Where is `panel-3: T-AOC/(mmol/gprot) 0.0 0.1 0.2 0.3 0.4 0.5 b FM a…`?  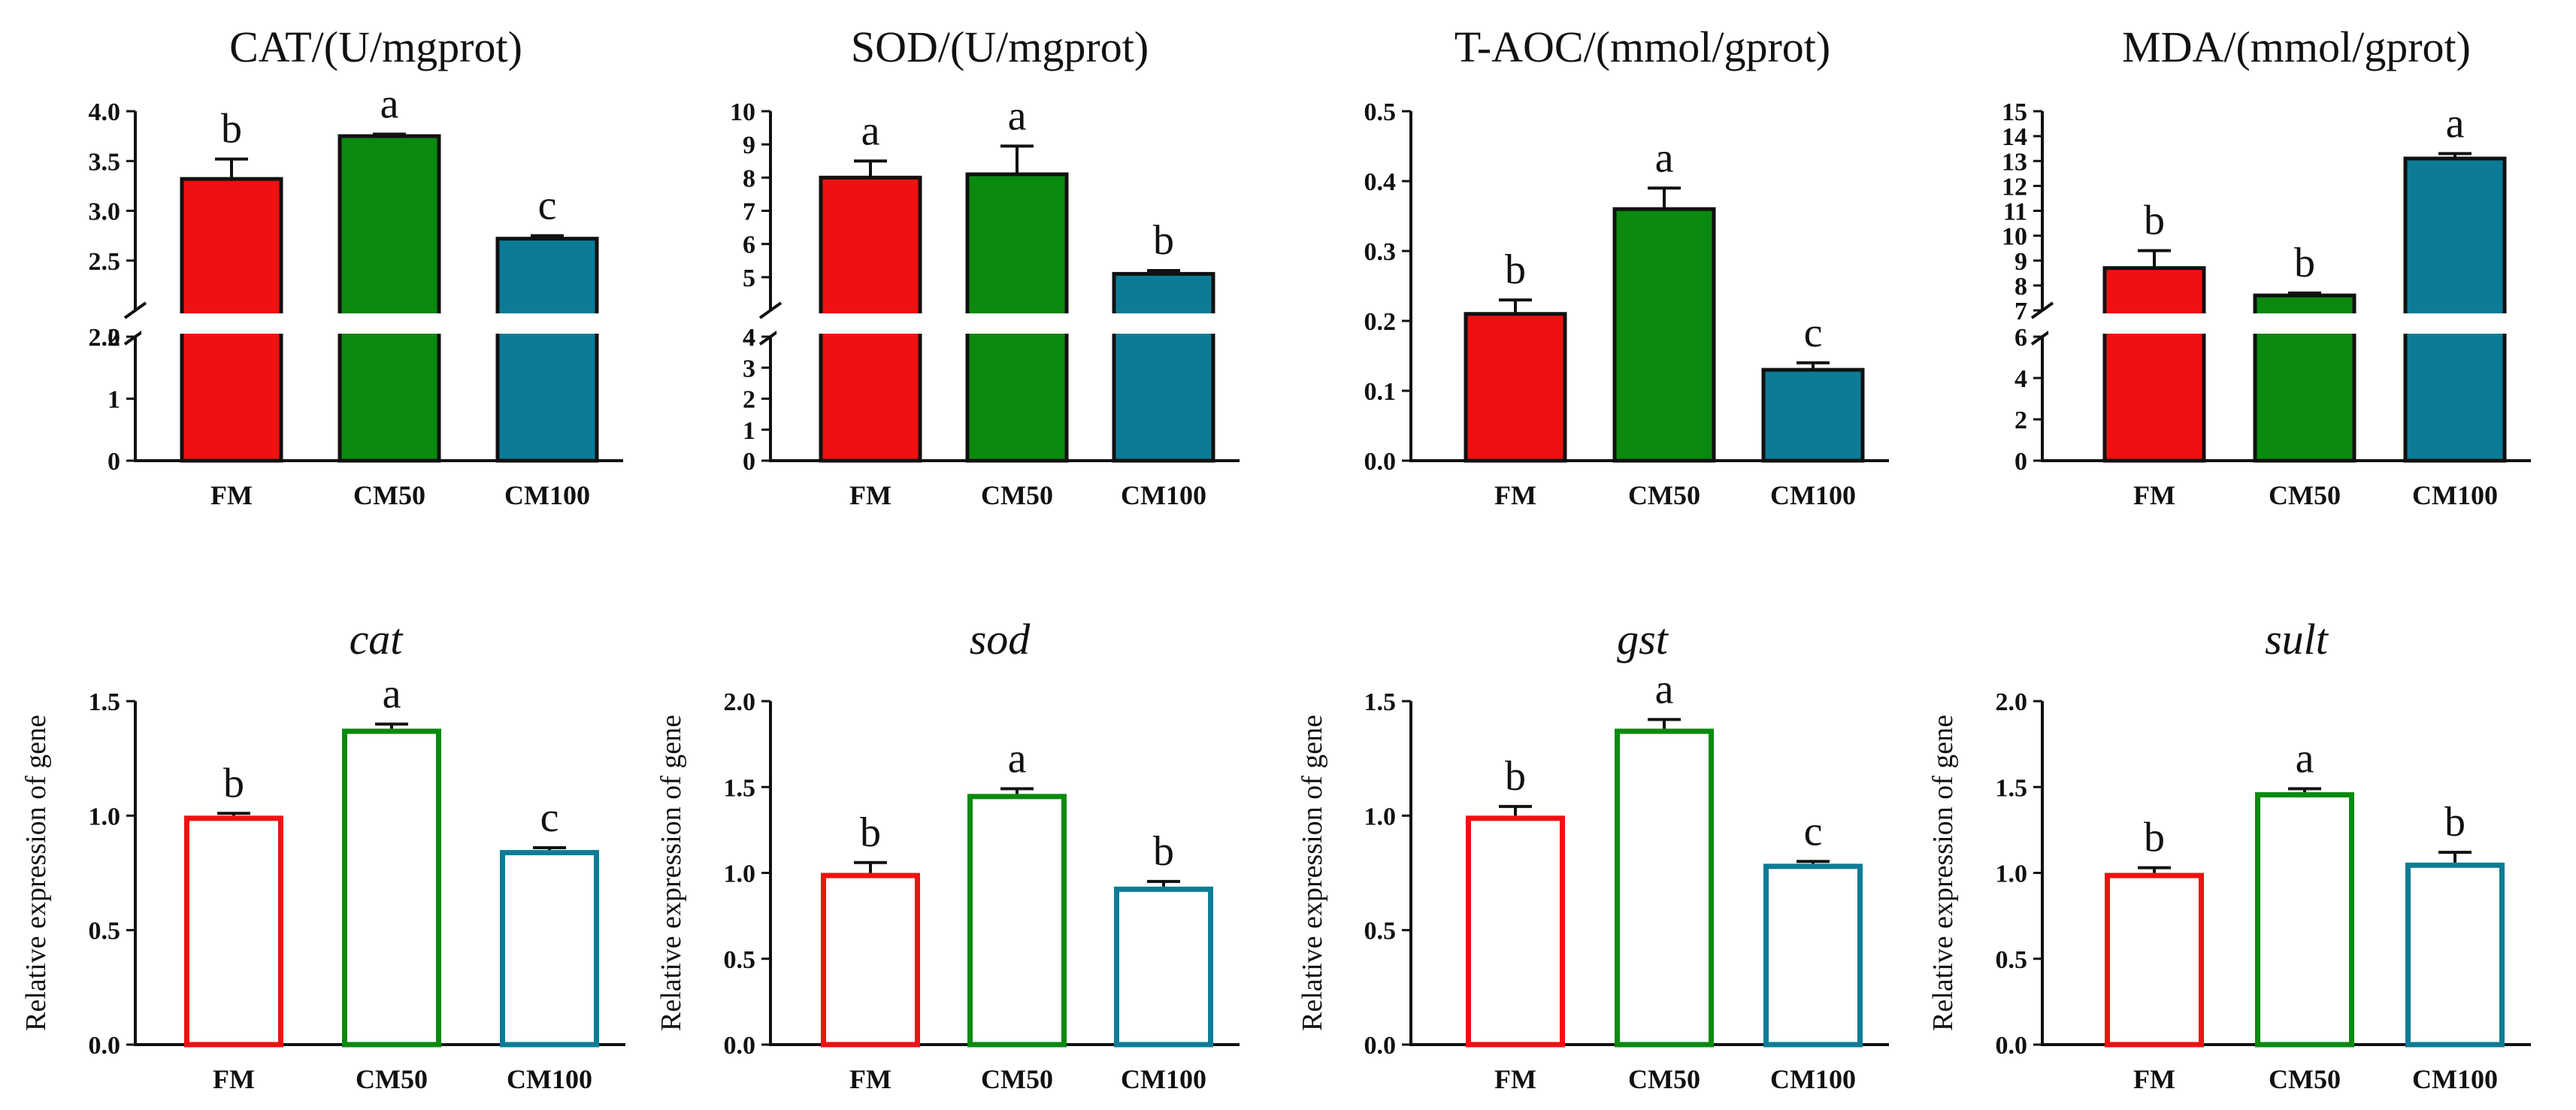
panel-3: T-AOC/(mmol/gprot) 0.0 0.1 0.2 0.3 0.4 0.5 b FM a… is located at coordinates (1626, 266).